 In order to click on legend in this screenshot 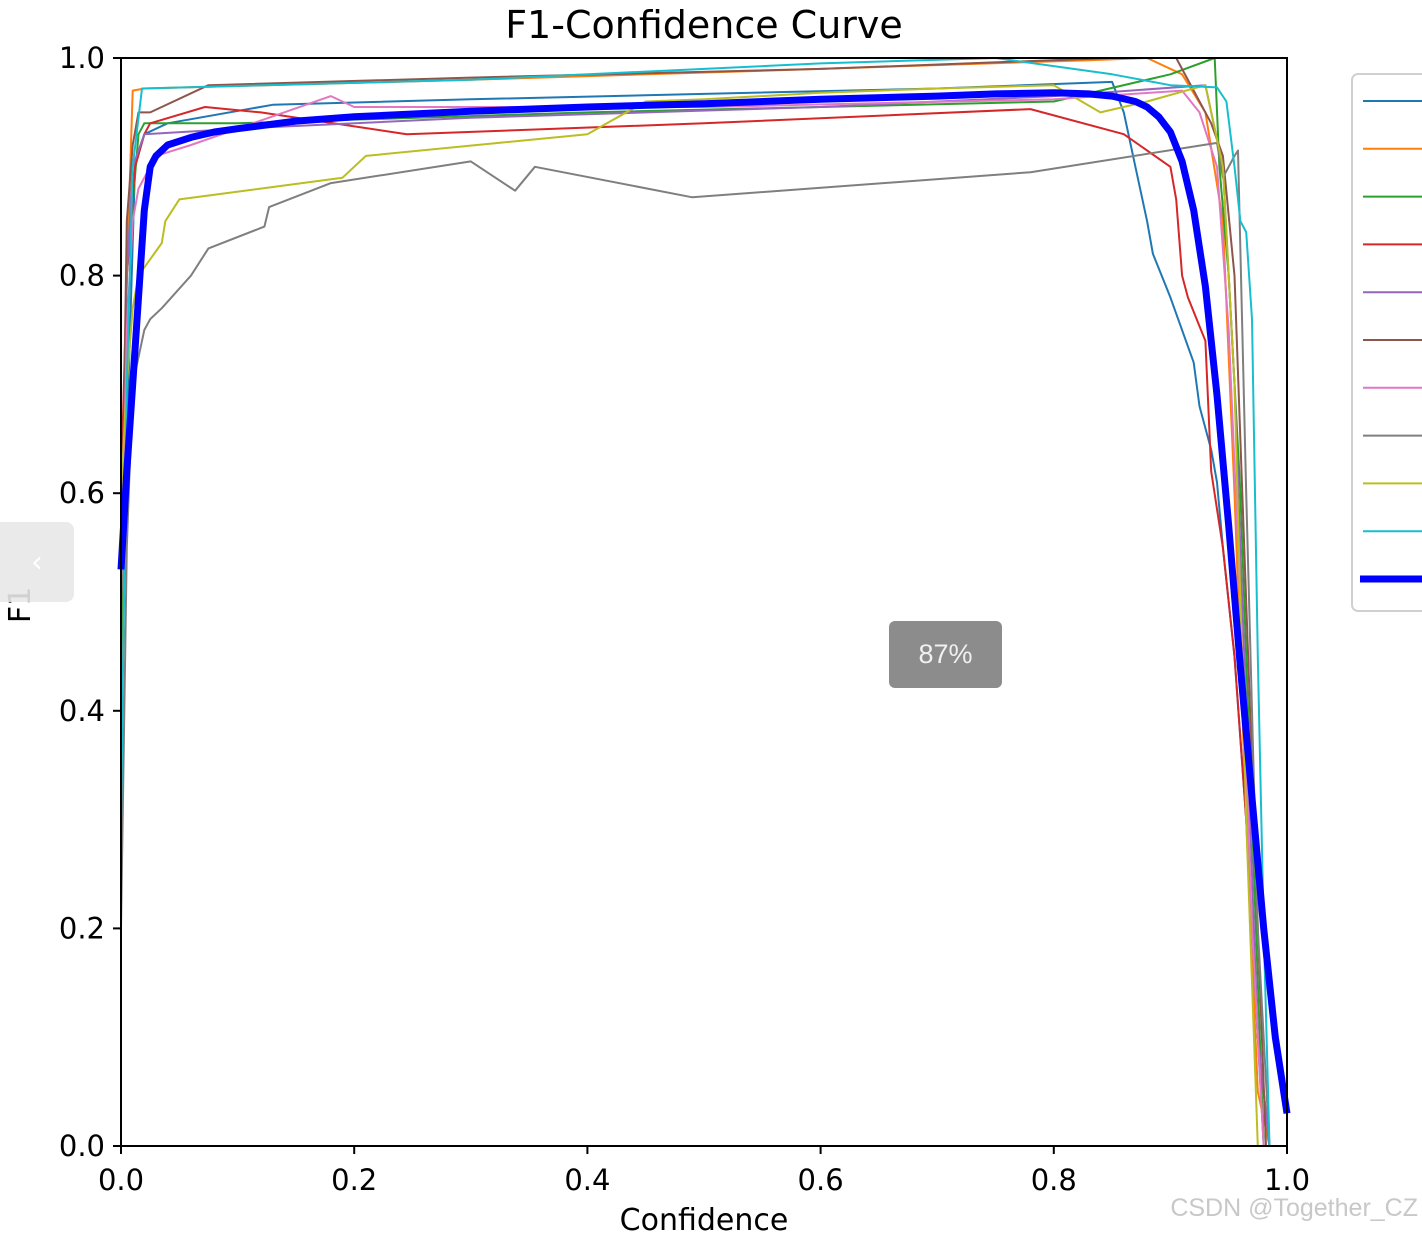, I will do `click(1386, 342)`.